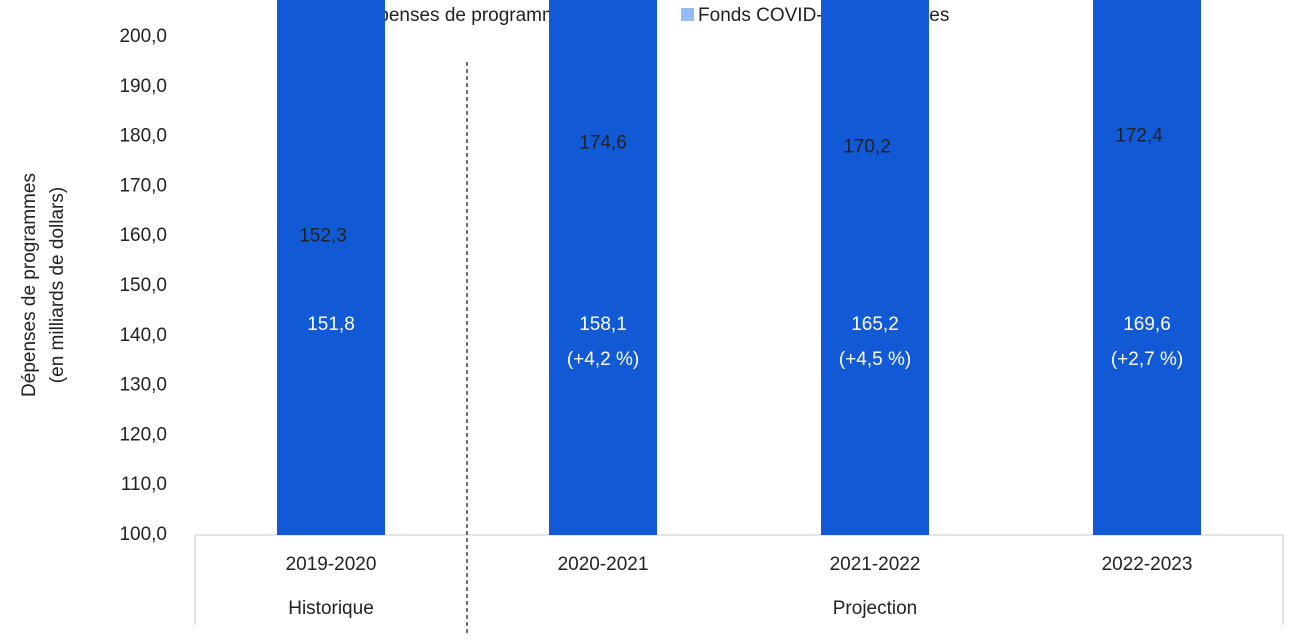  Describe the element at coordinates (143, 385) in the screenshot. I see `y-tick-label: 130,0` at that location.